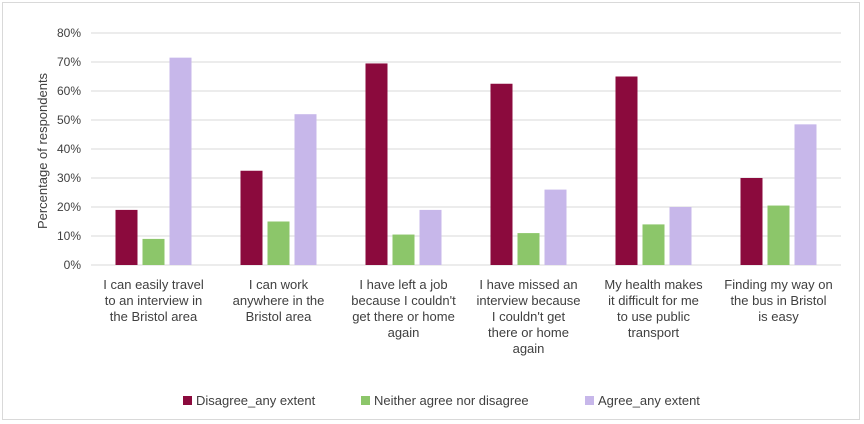 The height and width of the screenshot is (424, 864). What do you see at coordinates (403, 284) in the screenshot?
I see `x-category-label: I have left a job` at bounding box center [403, 284].